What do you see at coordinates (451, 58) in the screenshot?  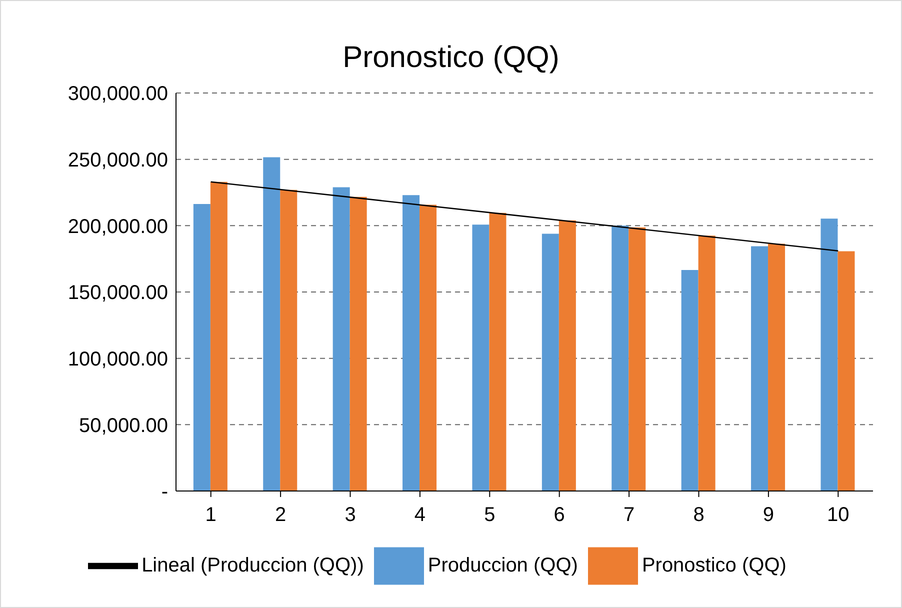 I see `chart-title: Pronostico (QQ)` at bounding box center [451, 58].